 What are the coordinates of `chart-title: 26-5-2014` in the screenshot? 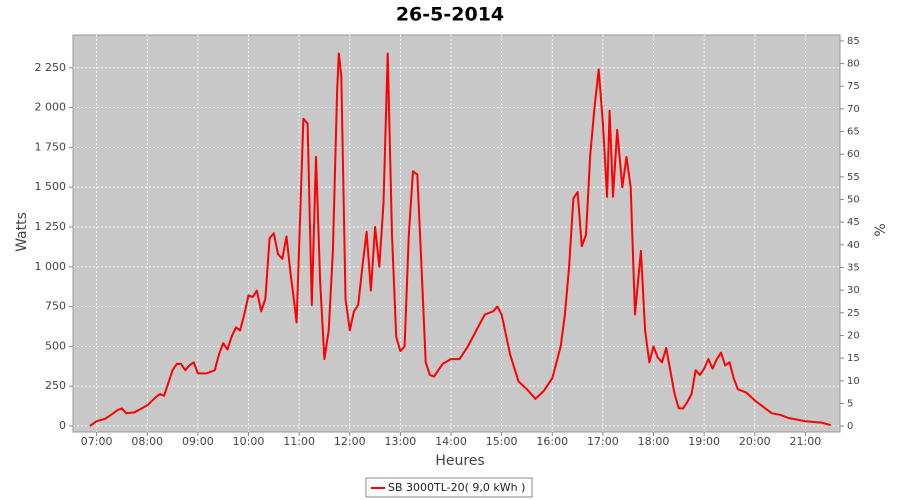 It's located at (450, 15).